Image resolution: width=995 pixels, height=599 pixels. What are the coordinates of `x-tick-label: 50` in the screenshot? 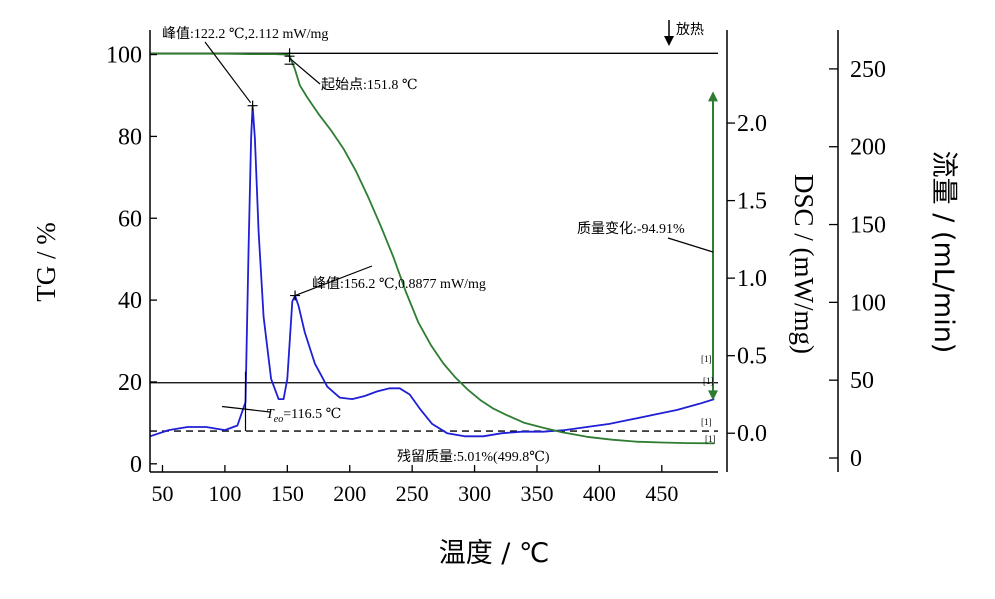 It's located at (162, 493).